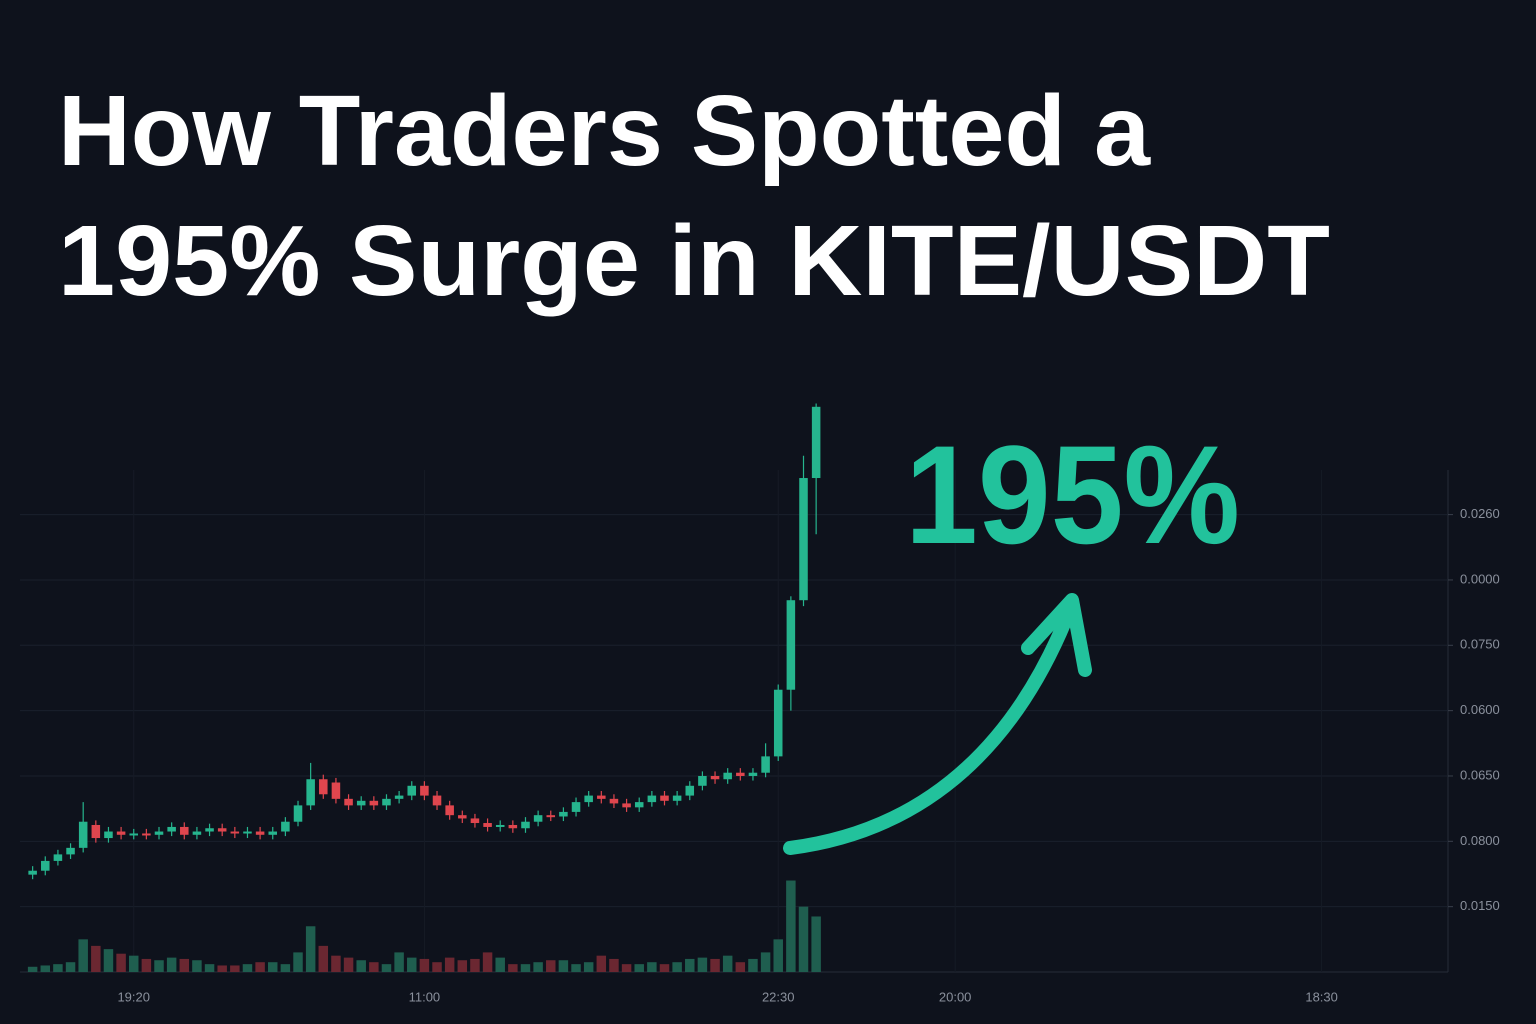  What do you see at coordinates (1056, 635) in the screenshot?
I see `arrow-head` at bounding box center [1056, 635].